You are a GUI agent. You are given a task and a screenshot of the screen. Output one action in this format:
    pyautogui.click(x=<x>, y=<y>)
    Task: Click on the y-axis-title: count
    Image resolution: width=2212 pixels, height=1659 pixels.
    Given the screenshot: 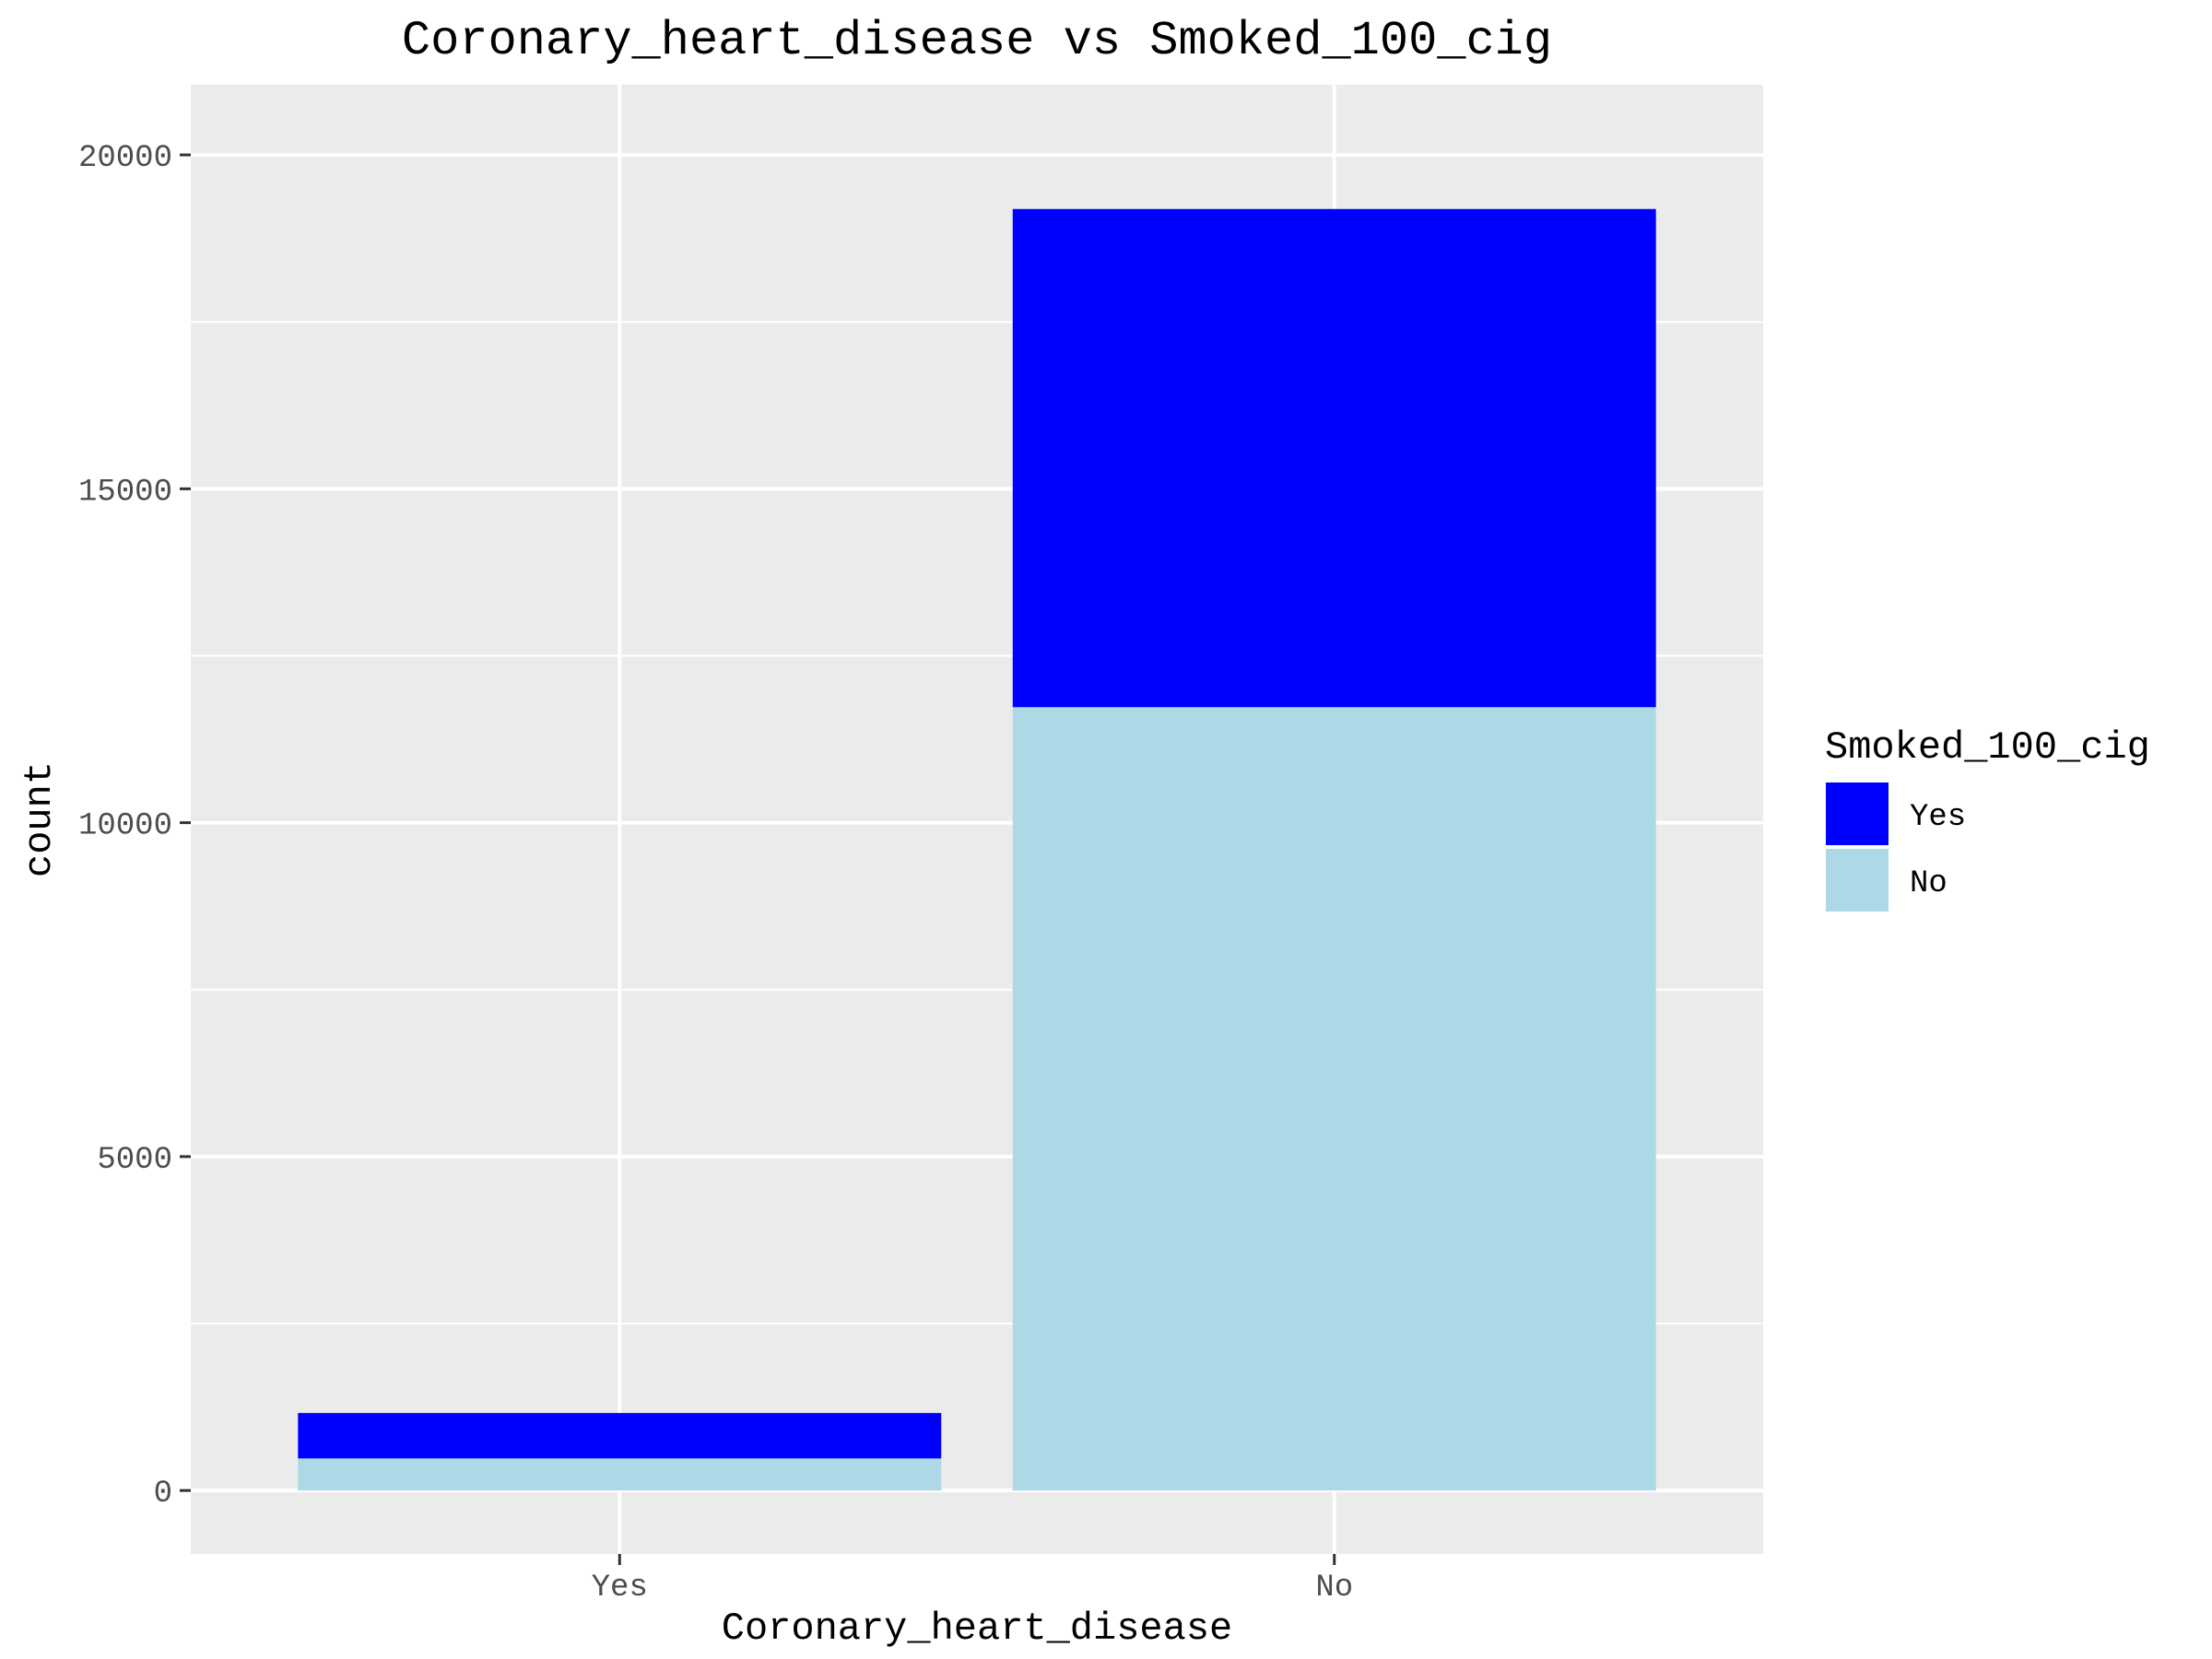 What is the action you would take?
    pyautogui.click(x=40, y=819)
    